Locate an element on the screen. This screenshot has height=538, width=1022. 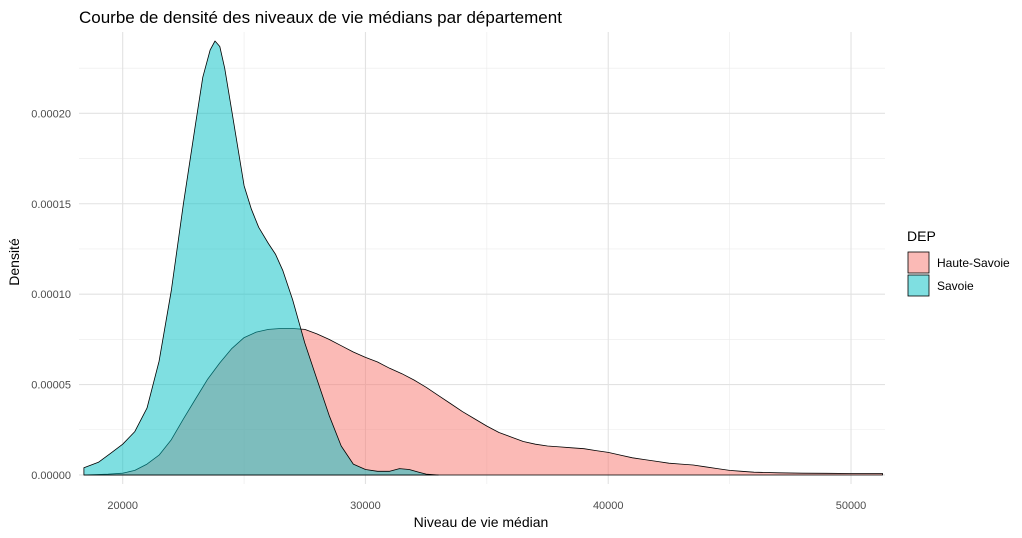
y-tick-label: 0.00000 is located at coordinates (51, 476).